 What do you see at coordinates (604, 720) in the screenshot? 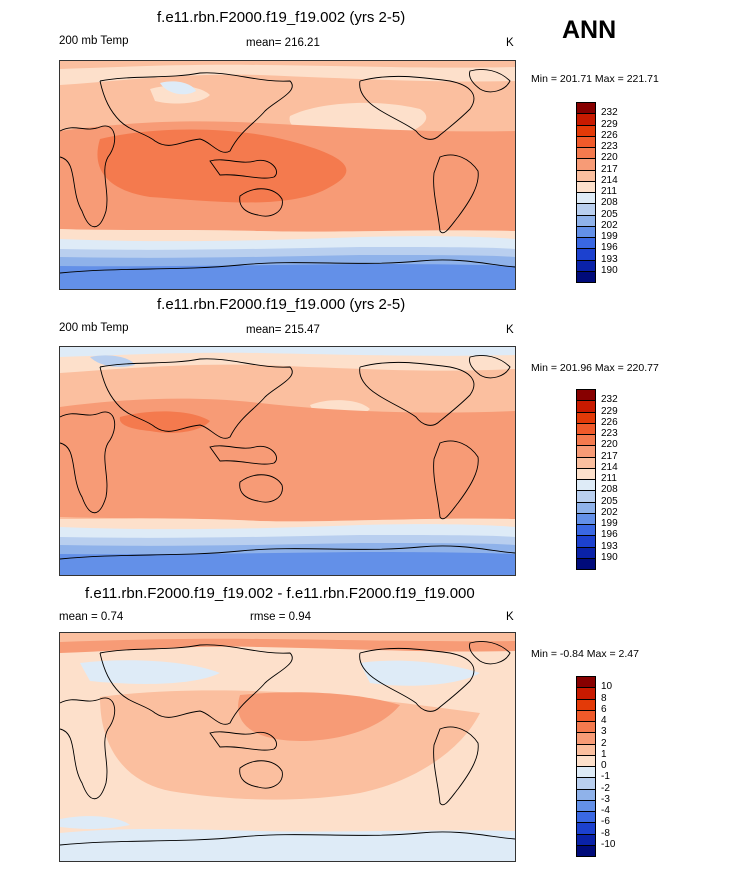
I see `colorbar-label: 4` at bounding box center [604, 720].